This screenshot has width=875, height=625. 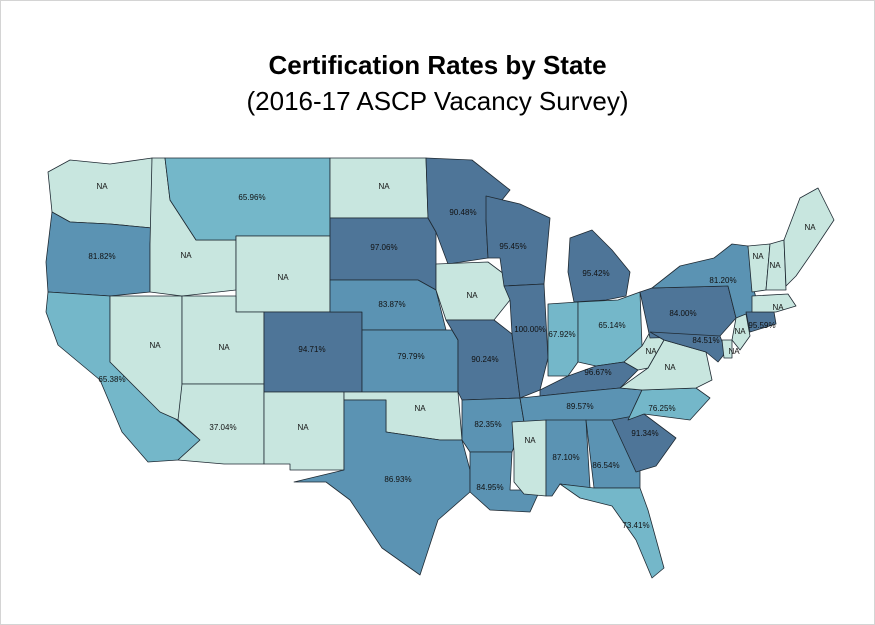 I want to click on state-shape-ia, so click(x=473, y=291).